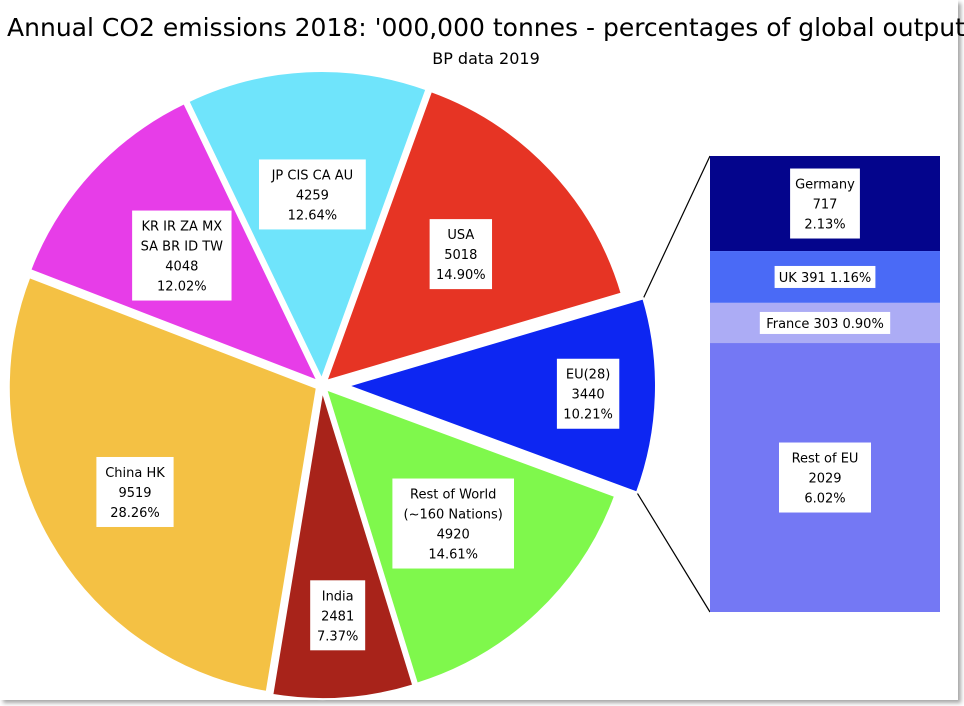 This screenshot has height=706, width=964. Describe the element at coordinates (312, 175) in the screenshot. I see `slice-jp-cis-ca-au-label-label: JP CIS CA AU` at that location.